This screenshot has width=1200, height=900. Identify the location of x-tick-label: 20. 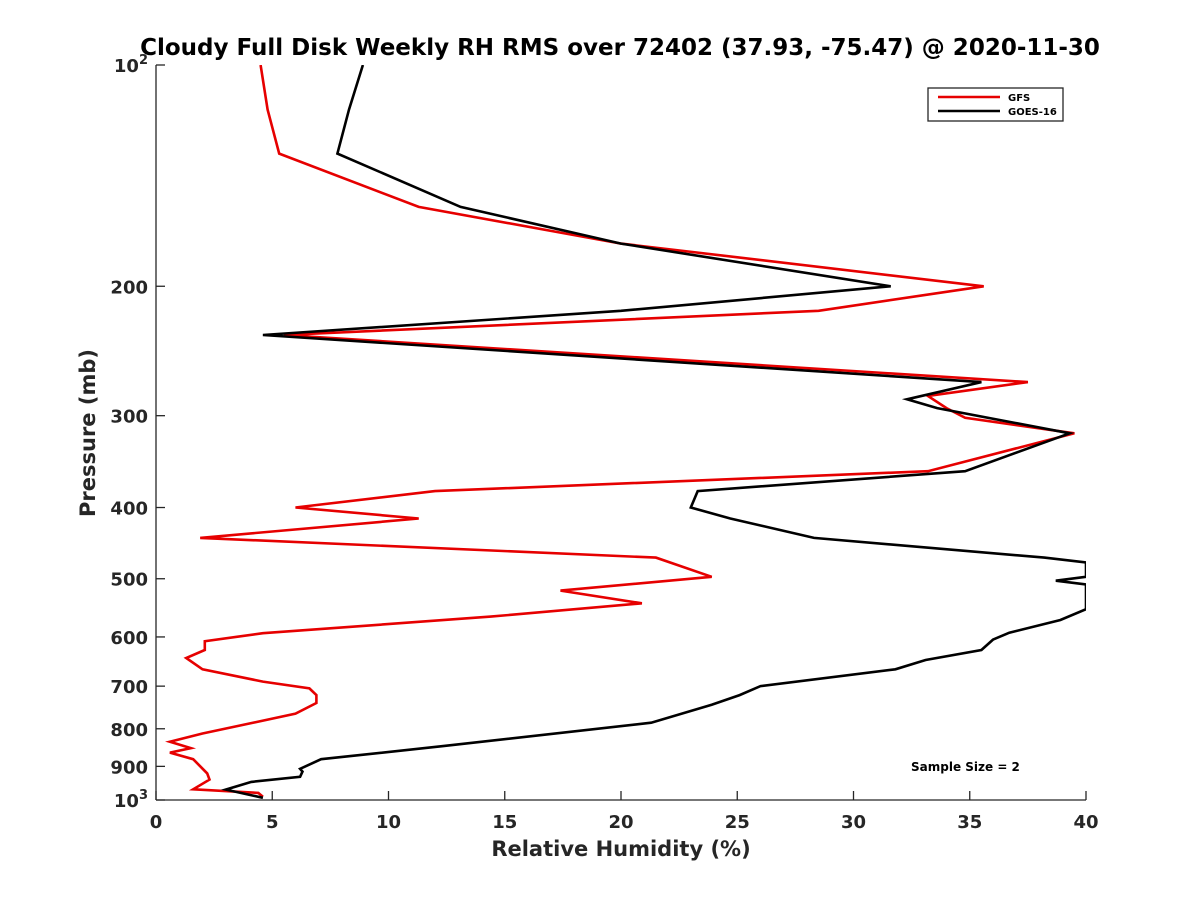
(620, 822).